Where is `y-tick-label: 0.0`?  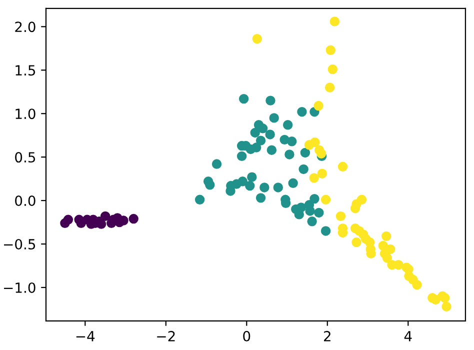
y-tick-label: 0.0 is located at coordinates (25, 201).